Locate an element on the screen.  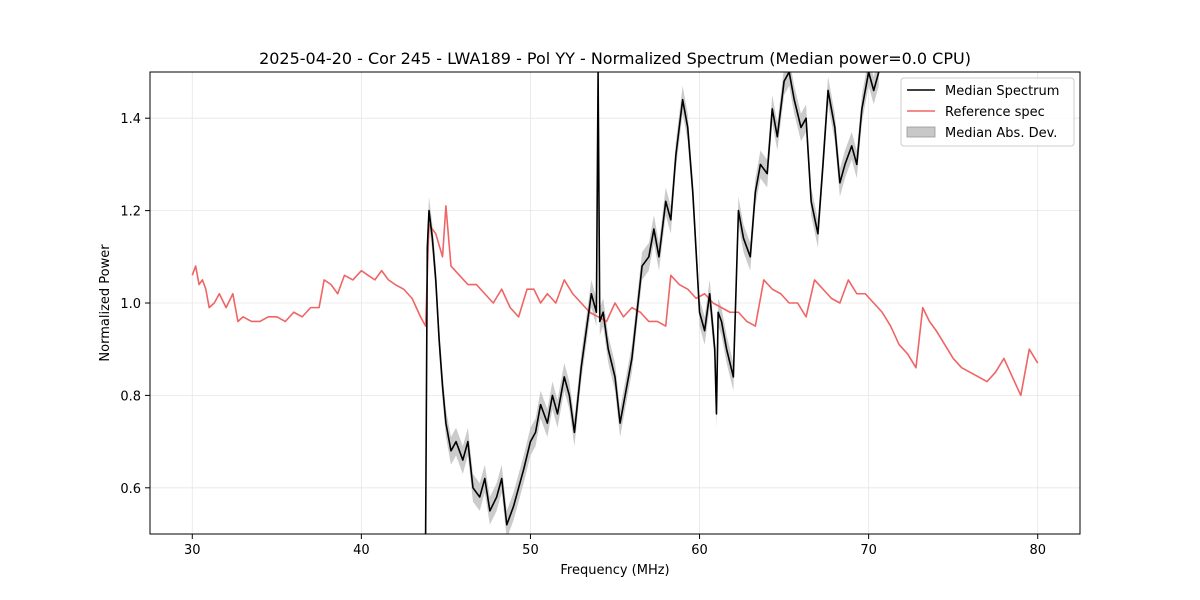
y-axis-label: Normalized Power is located at coordinates (105, 303).